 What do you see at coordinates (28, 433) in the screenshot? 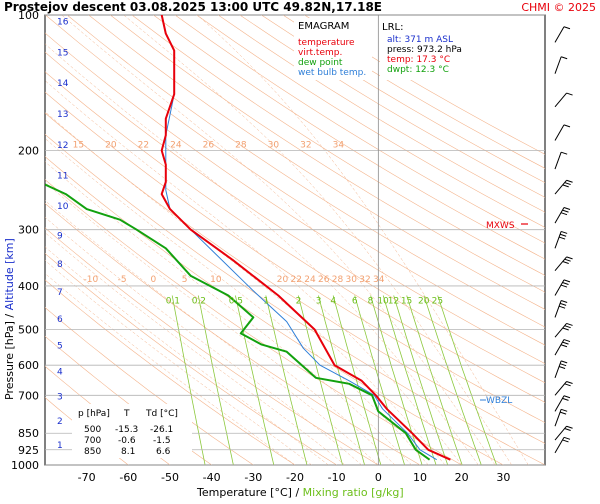
I see `pressure-tick-label: 850` at bounding box center [28, 433].